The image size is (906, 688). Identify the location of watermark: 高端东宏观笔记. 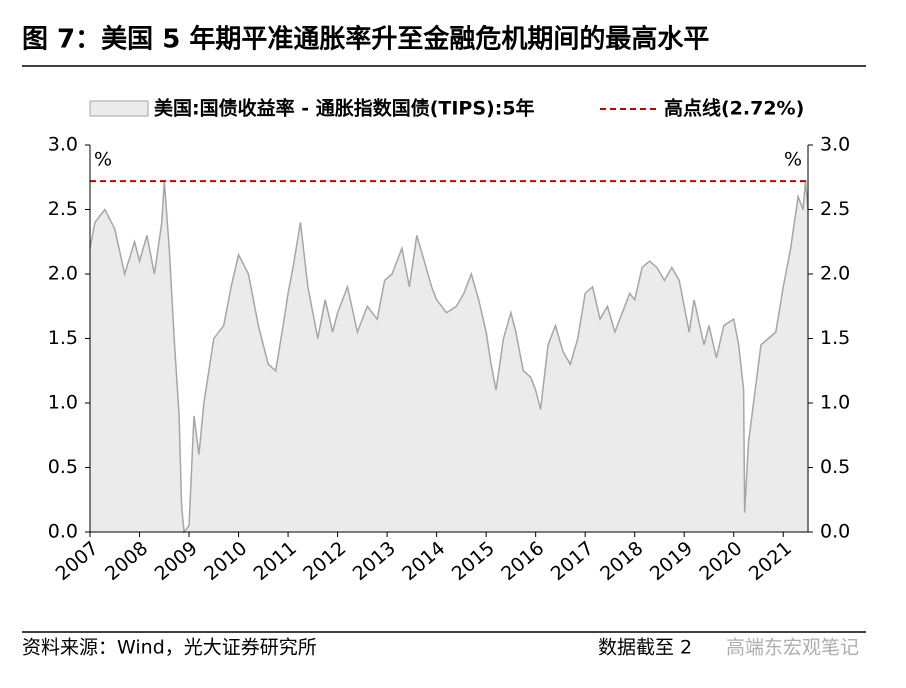
(792, 648).